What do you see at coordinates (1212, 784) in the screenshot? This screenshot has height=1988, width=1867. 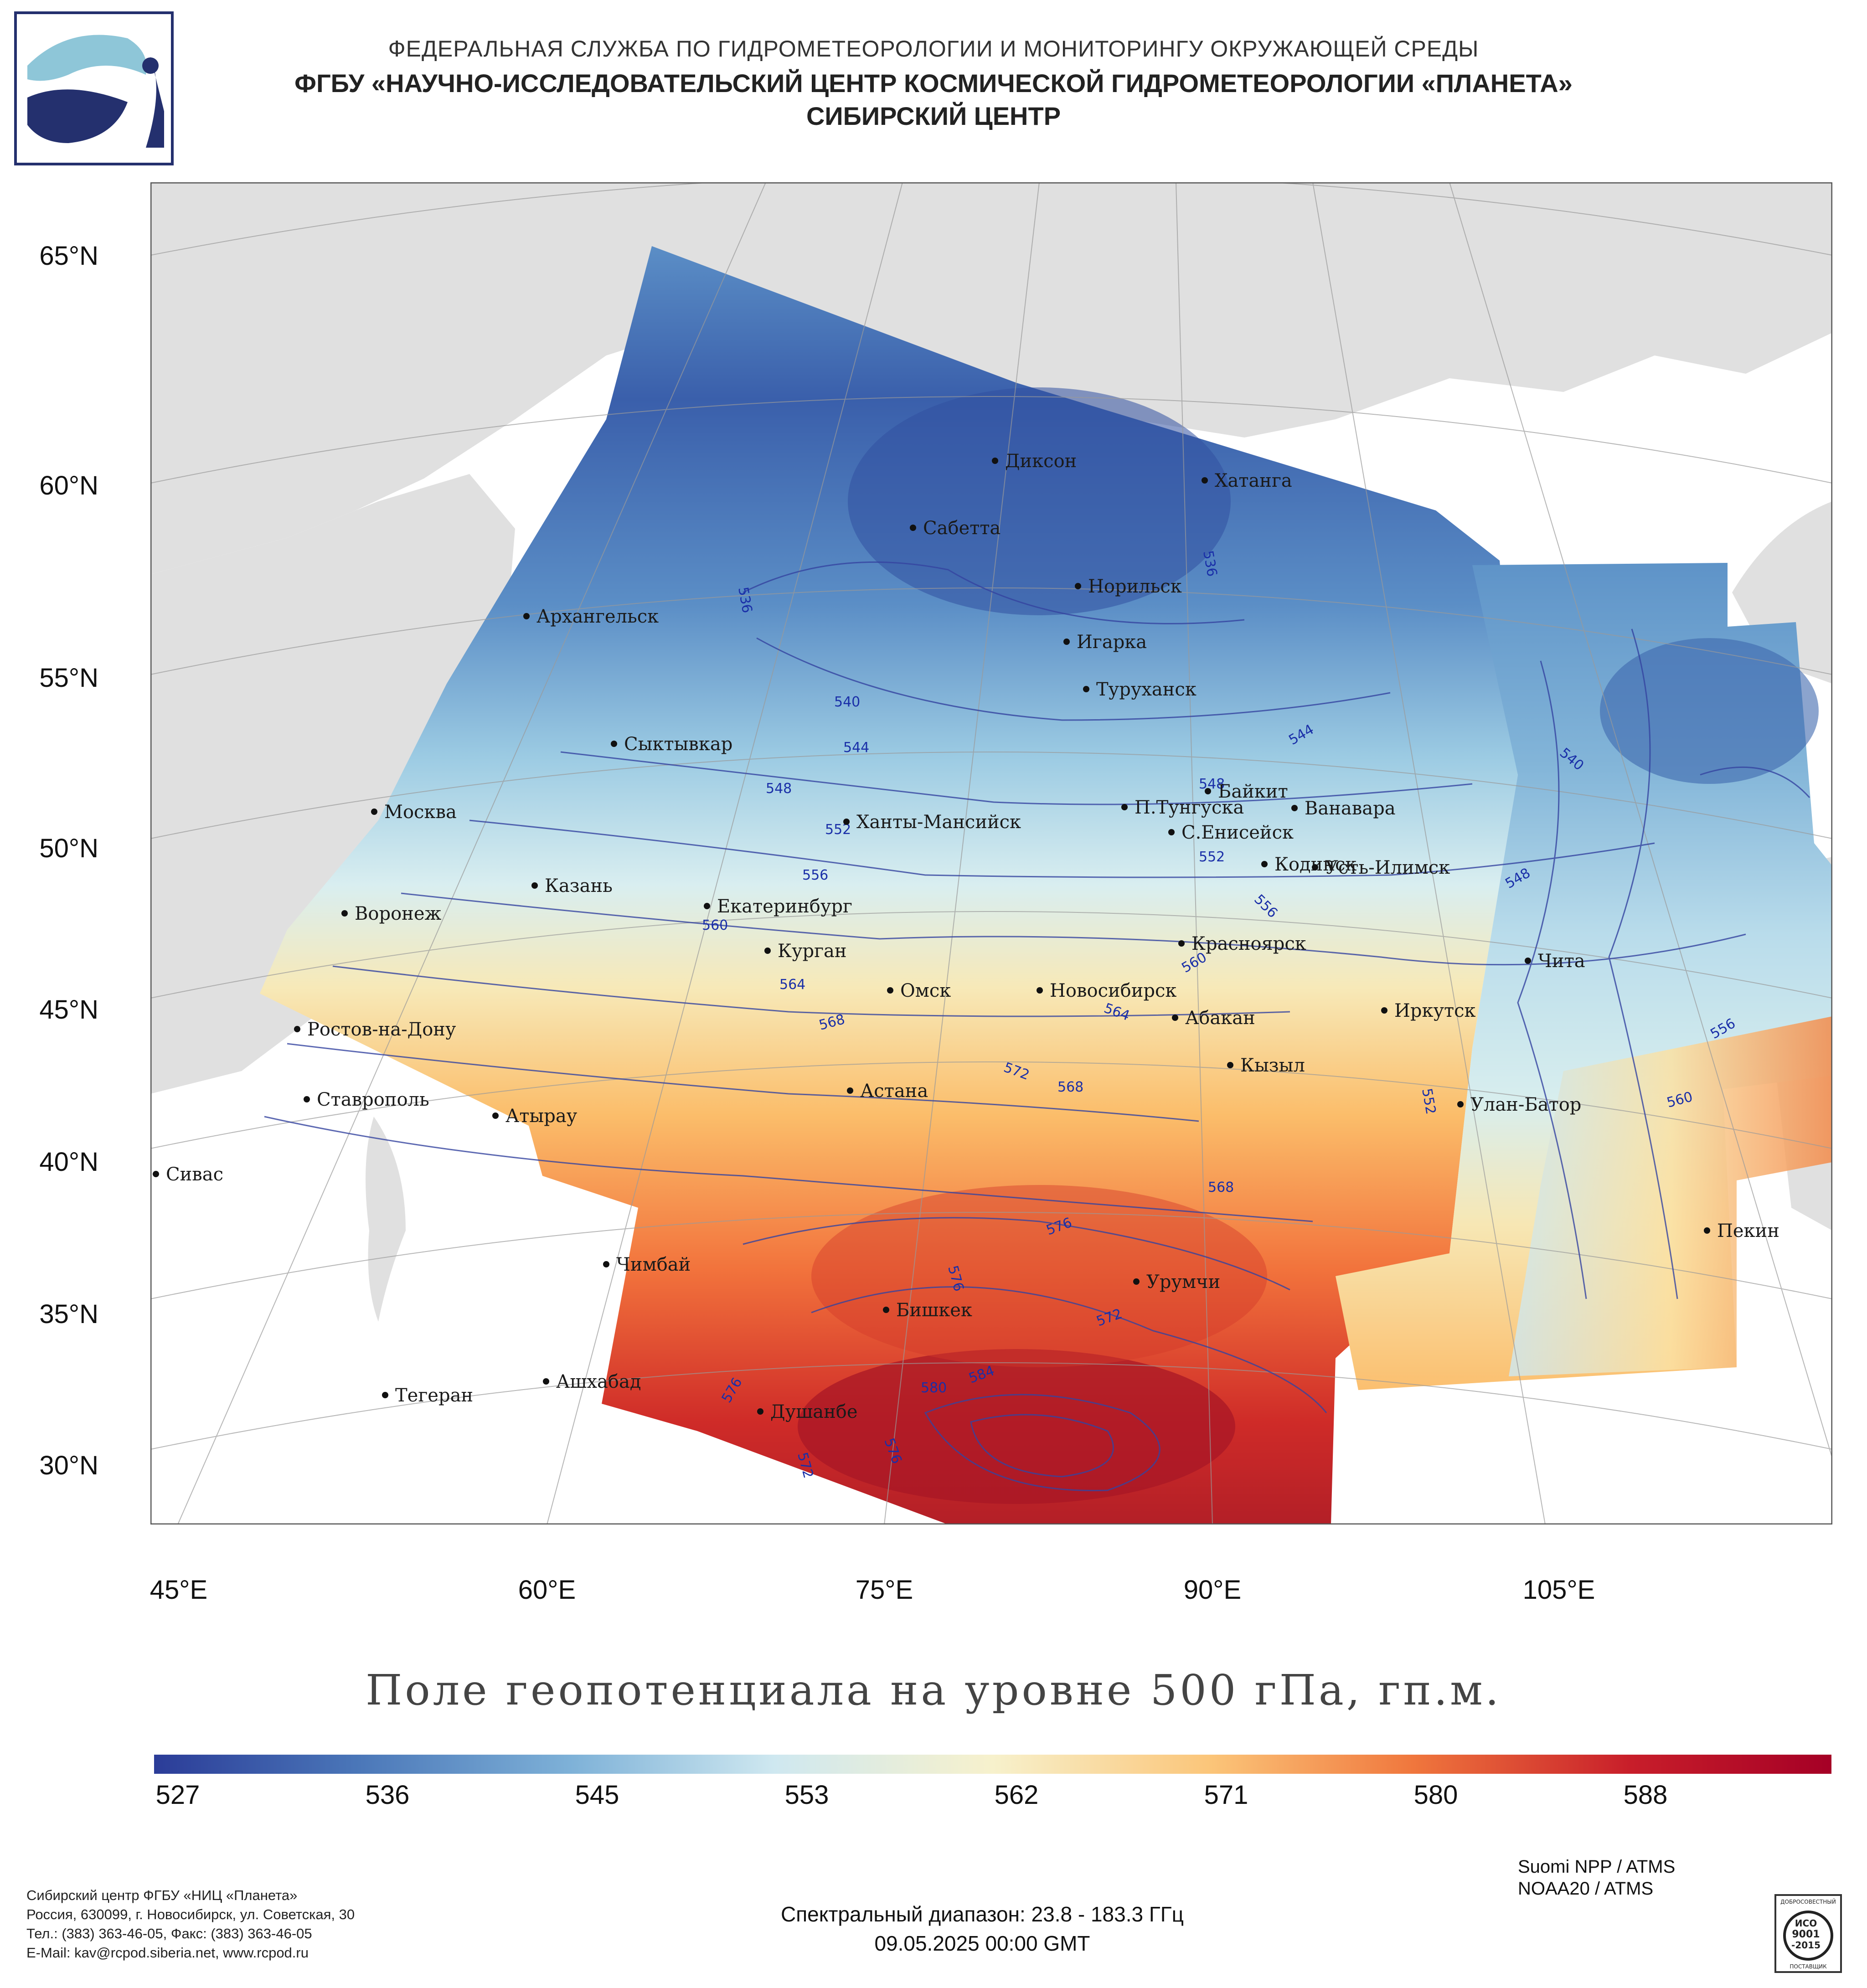 I see `contour-label: 548` at bounding box center [1212, 784].